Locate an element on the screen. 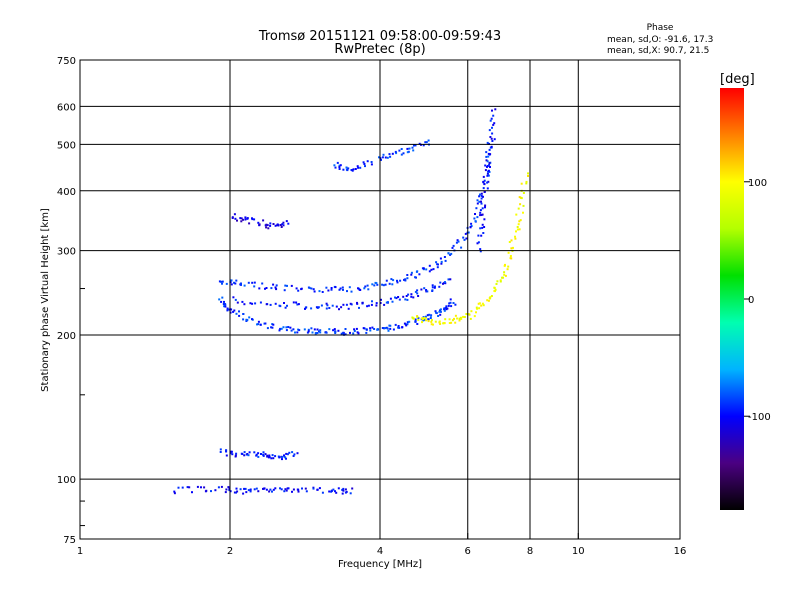  x-tick-label: 16 is located at coordinates (680, 551).